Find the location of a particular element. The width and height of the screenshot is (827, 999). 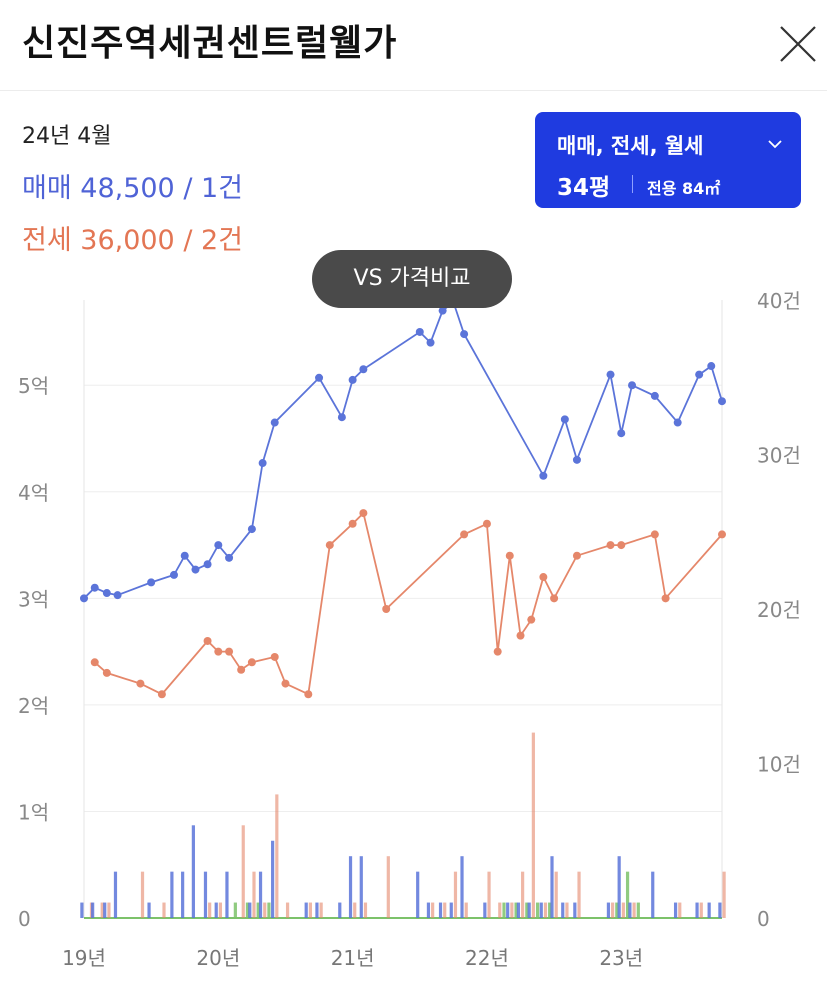

y-right-tick-label: 40건 is located at coordinates (779, 301).